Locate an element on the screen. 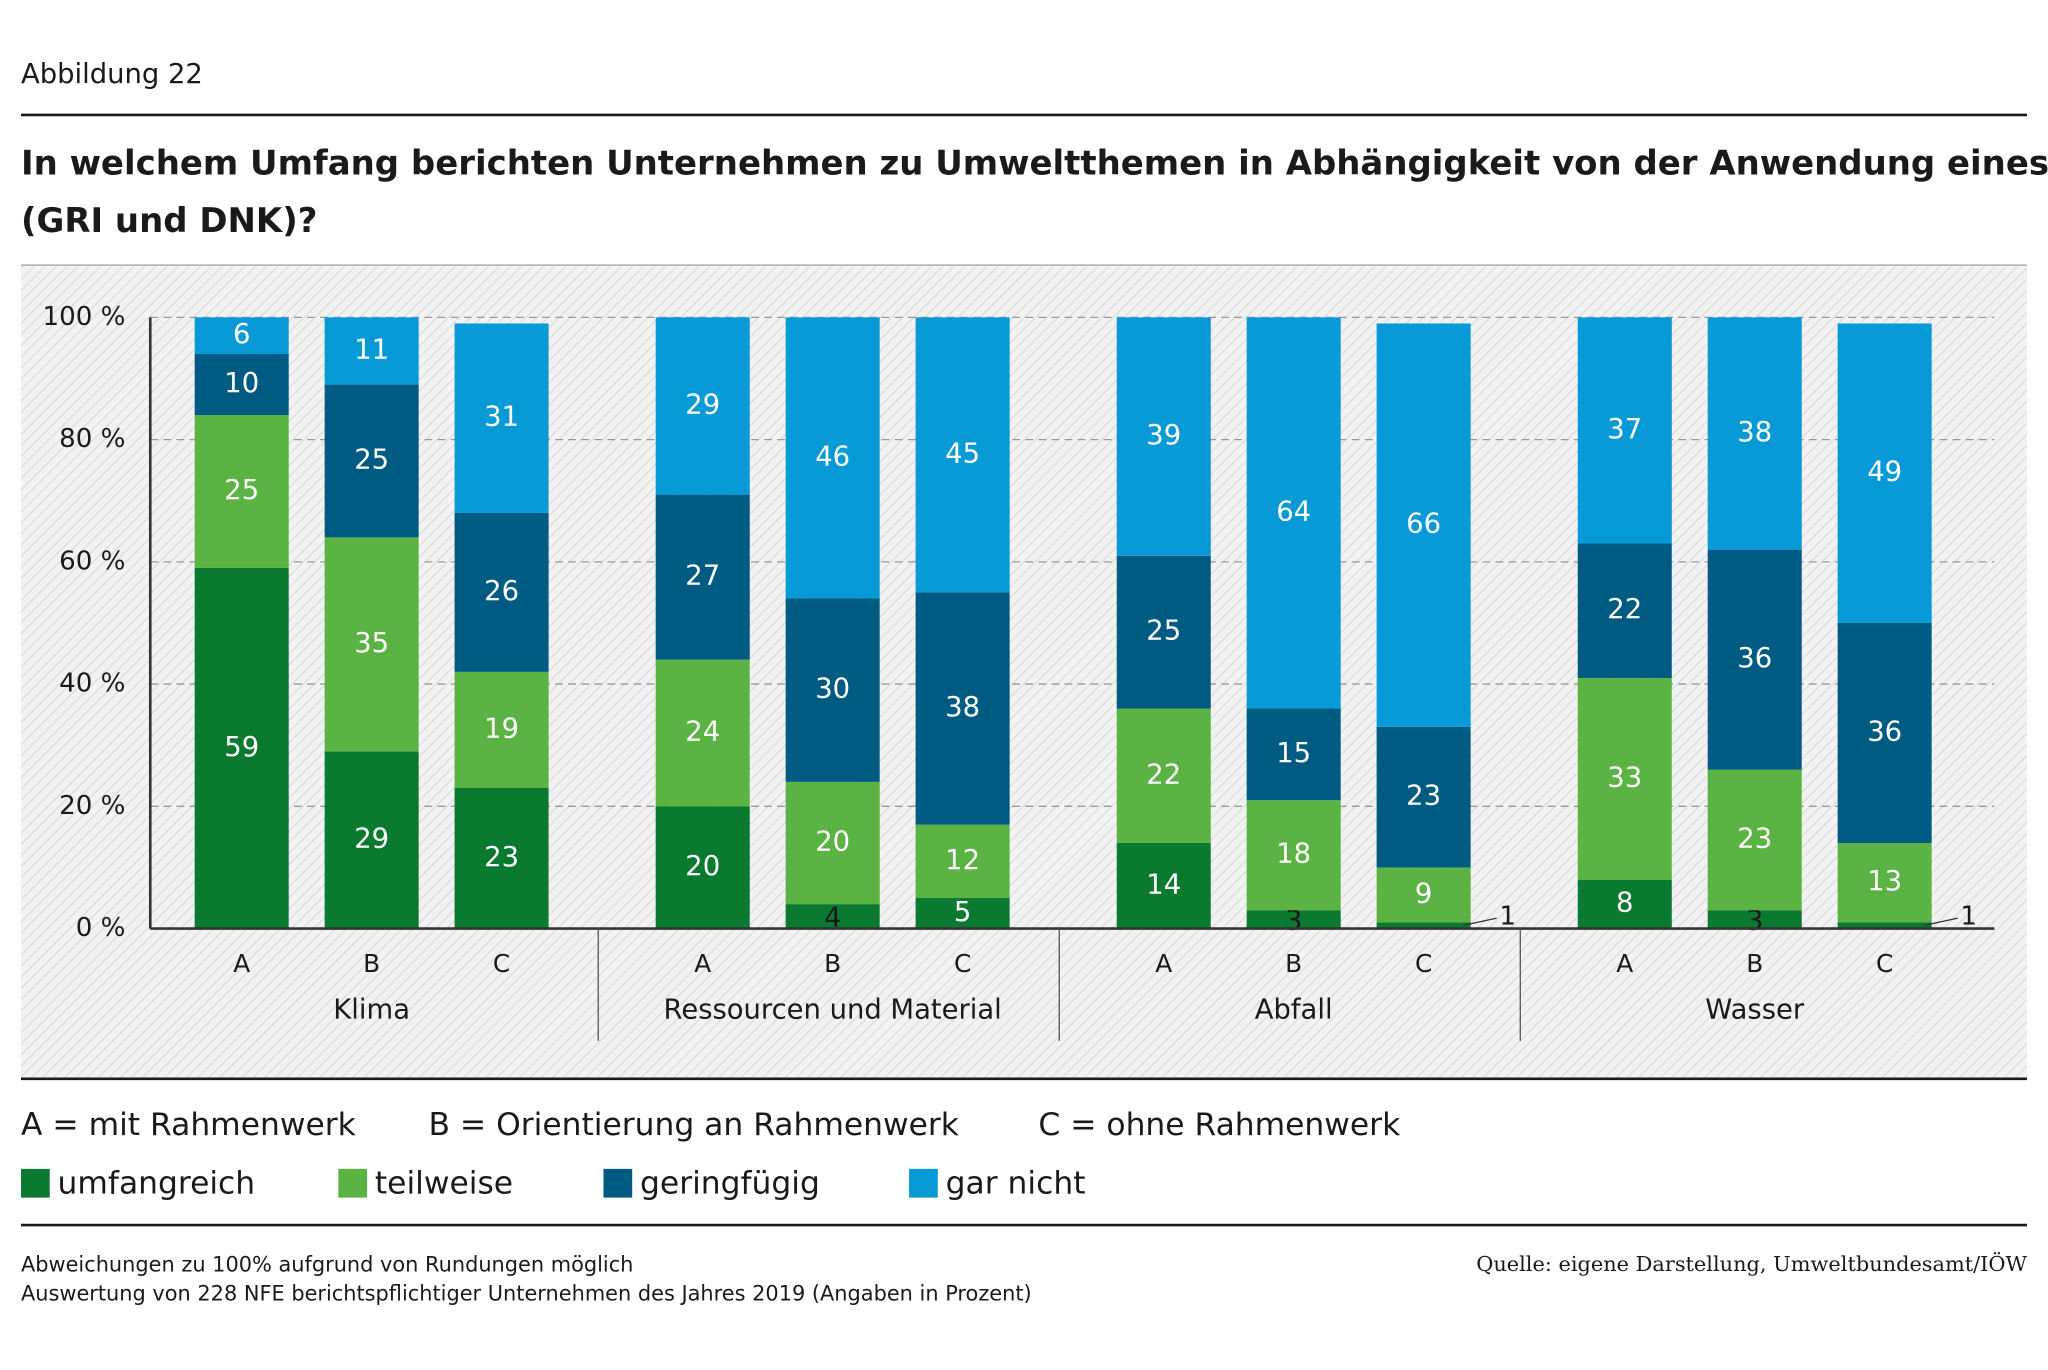  x-tick-label: B is located at coordinates (1754, 963).